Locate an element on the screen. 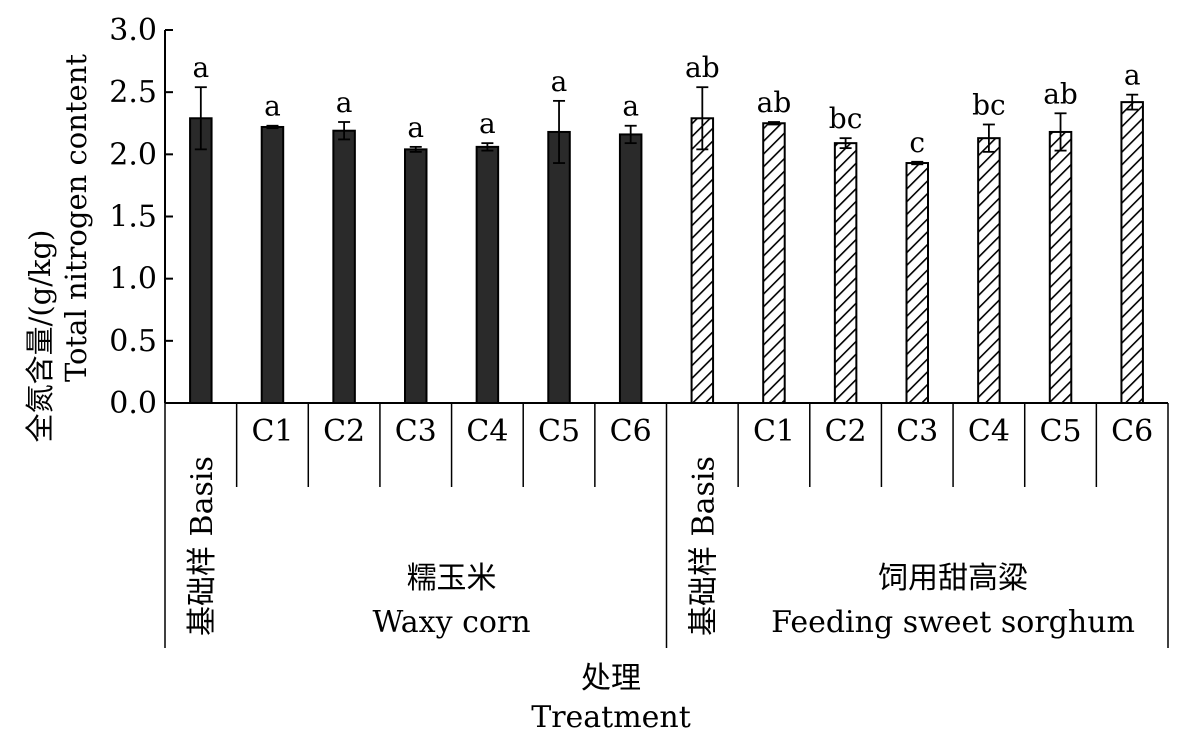  y-tick-label: 0.0 is located at coordinates (133, 403).